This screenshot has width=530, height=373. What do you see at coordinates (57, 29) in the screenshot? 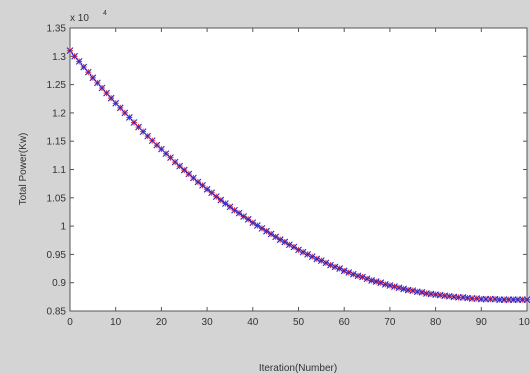
I see `y-tick-label: 1.35` at bounding box center [57, 29].